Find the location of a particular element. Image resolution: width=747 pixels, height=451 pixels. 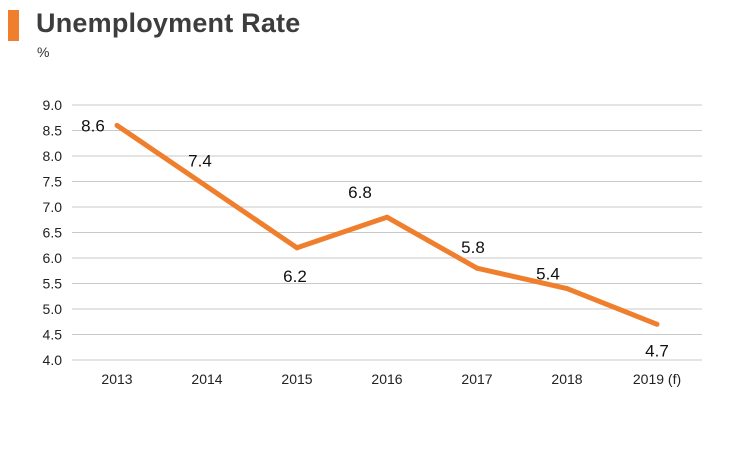

data-label: 5.8 is located at coordinates (473, 247).